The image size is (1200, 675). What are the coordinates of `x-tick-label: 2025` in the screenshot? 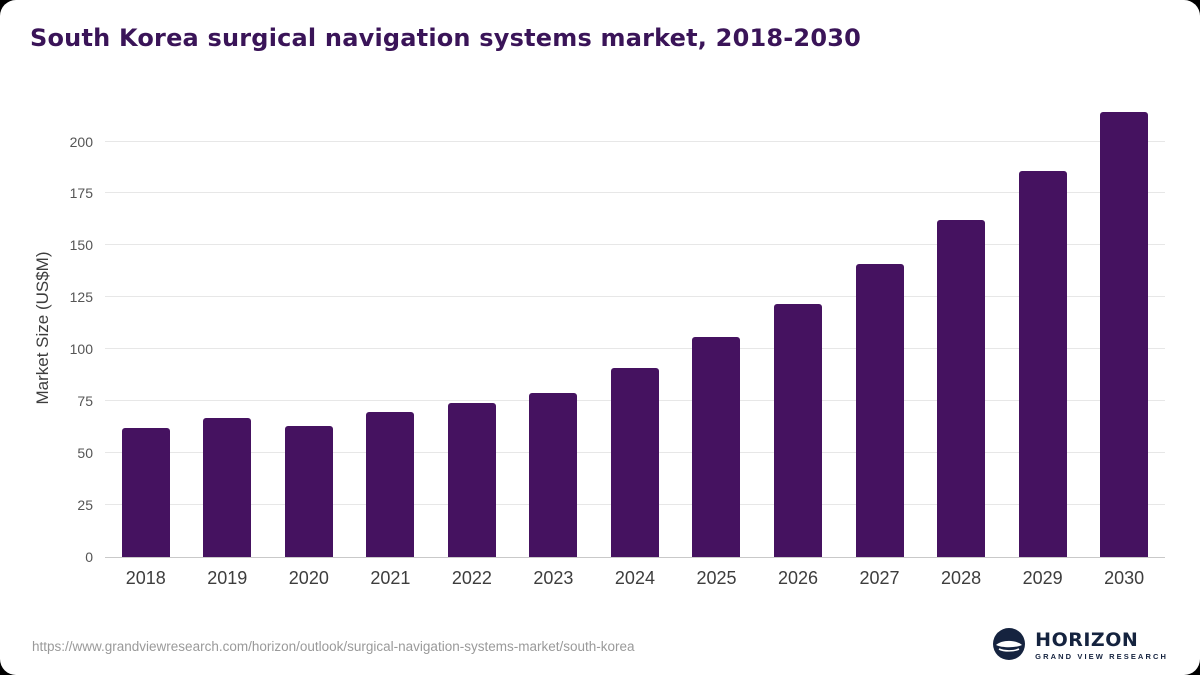 It's located at (716, 578).